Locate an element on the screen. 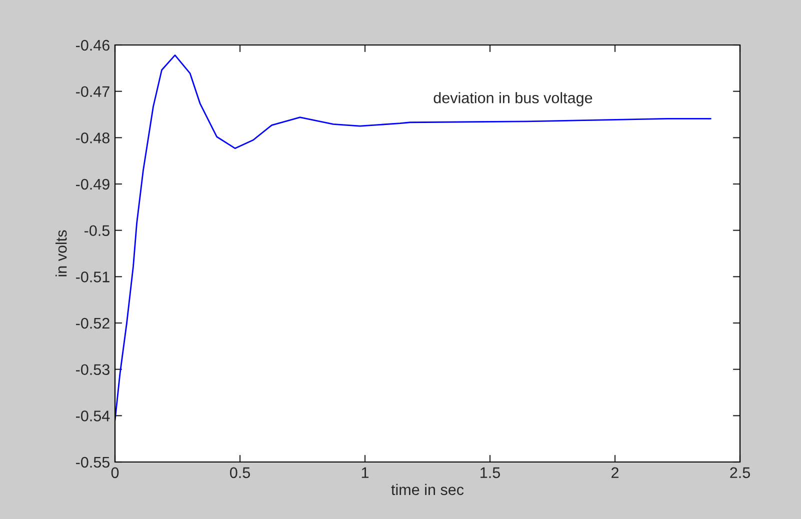 Image resolution: width=801 pixels, height=519 pixels. y-tick-label: -0.46 is located at coordinates (93, 45).